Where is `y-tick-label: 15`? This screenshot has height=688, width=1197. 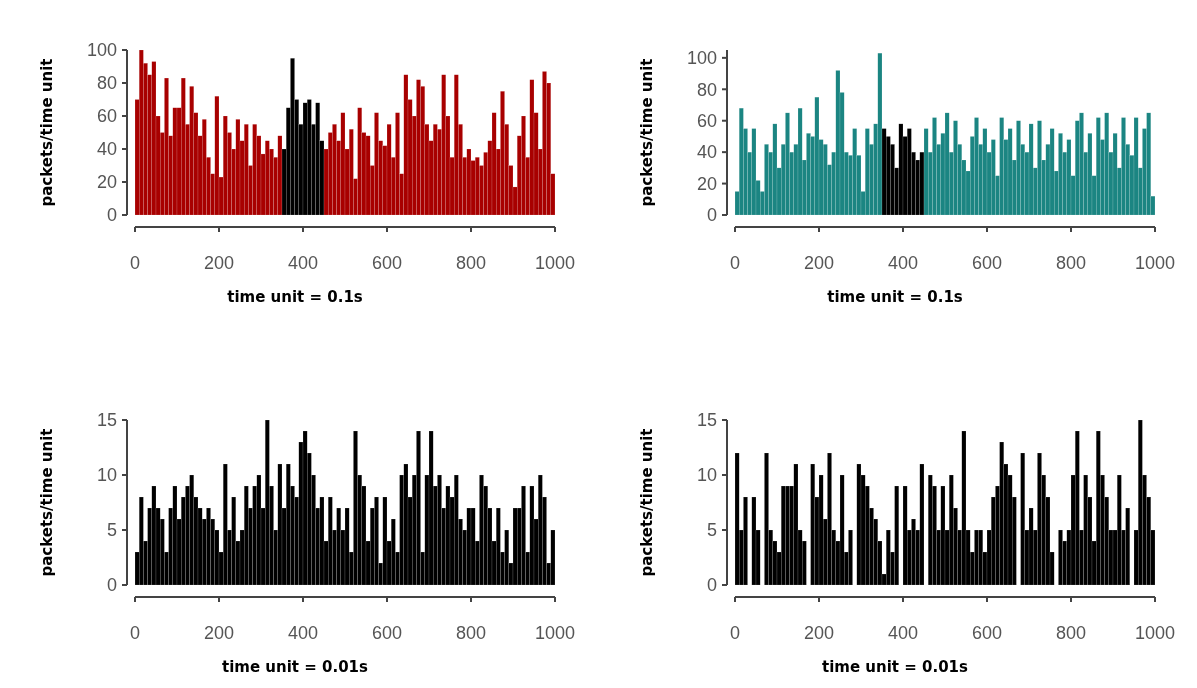
y-tick-label: 15 is located at coordinates (106, 420).